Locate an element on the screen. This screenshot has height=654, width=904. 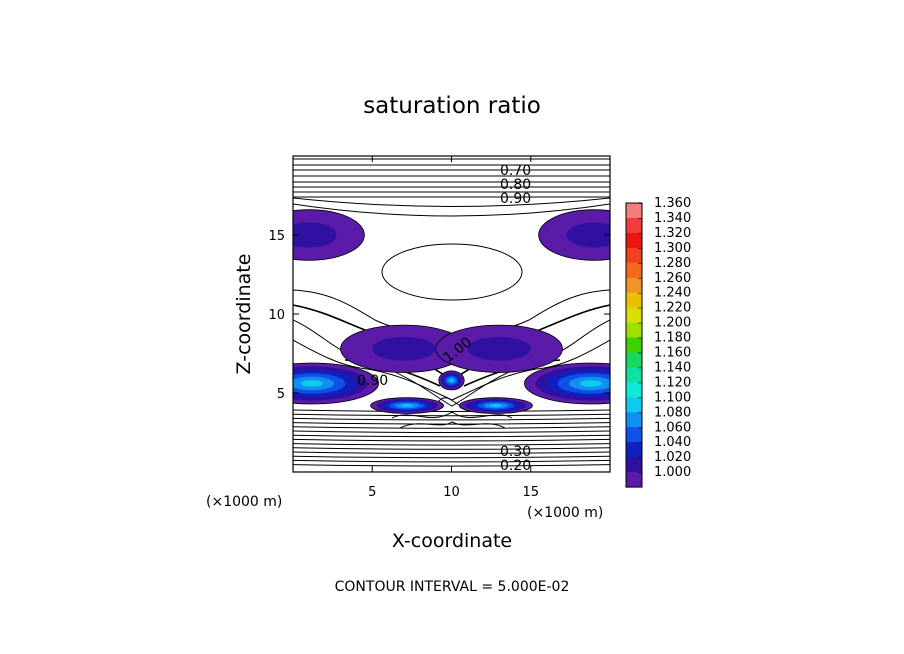
y-axis: 5 10 15 is located at coordinates (439, 315).